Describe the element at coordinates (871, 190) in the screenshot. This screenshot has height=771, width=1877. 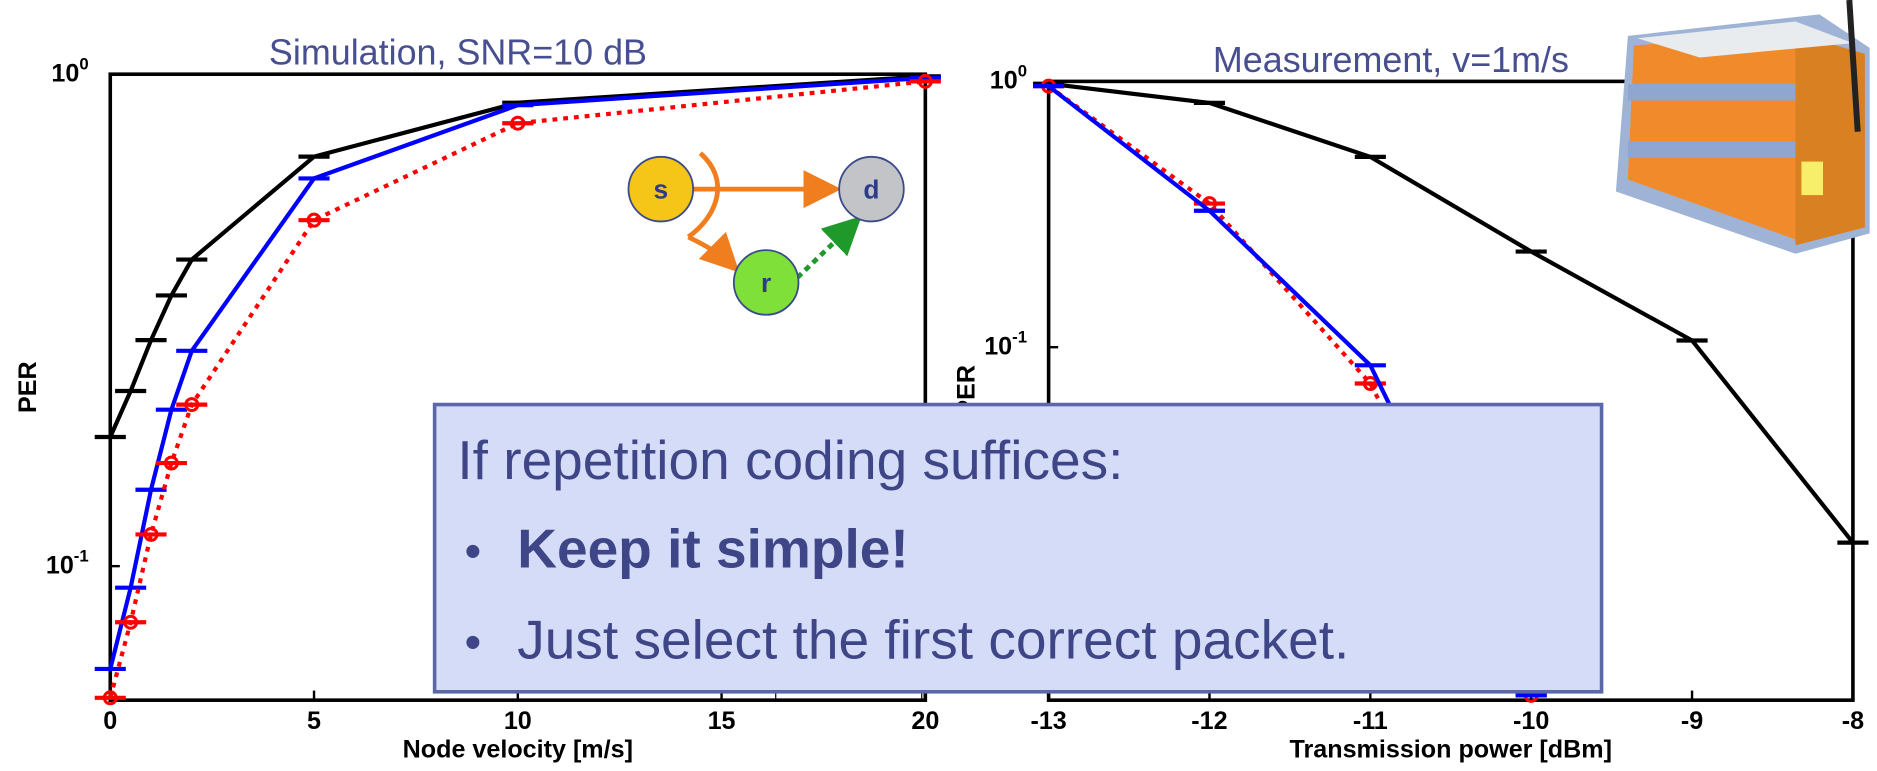
I see `node-label: d` at that location.